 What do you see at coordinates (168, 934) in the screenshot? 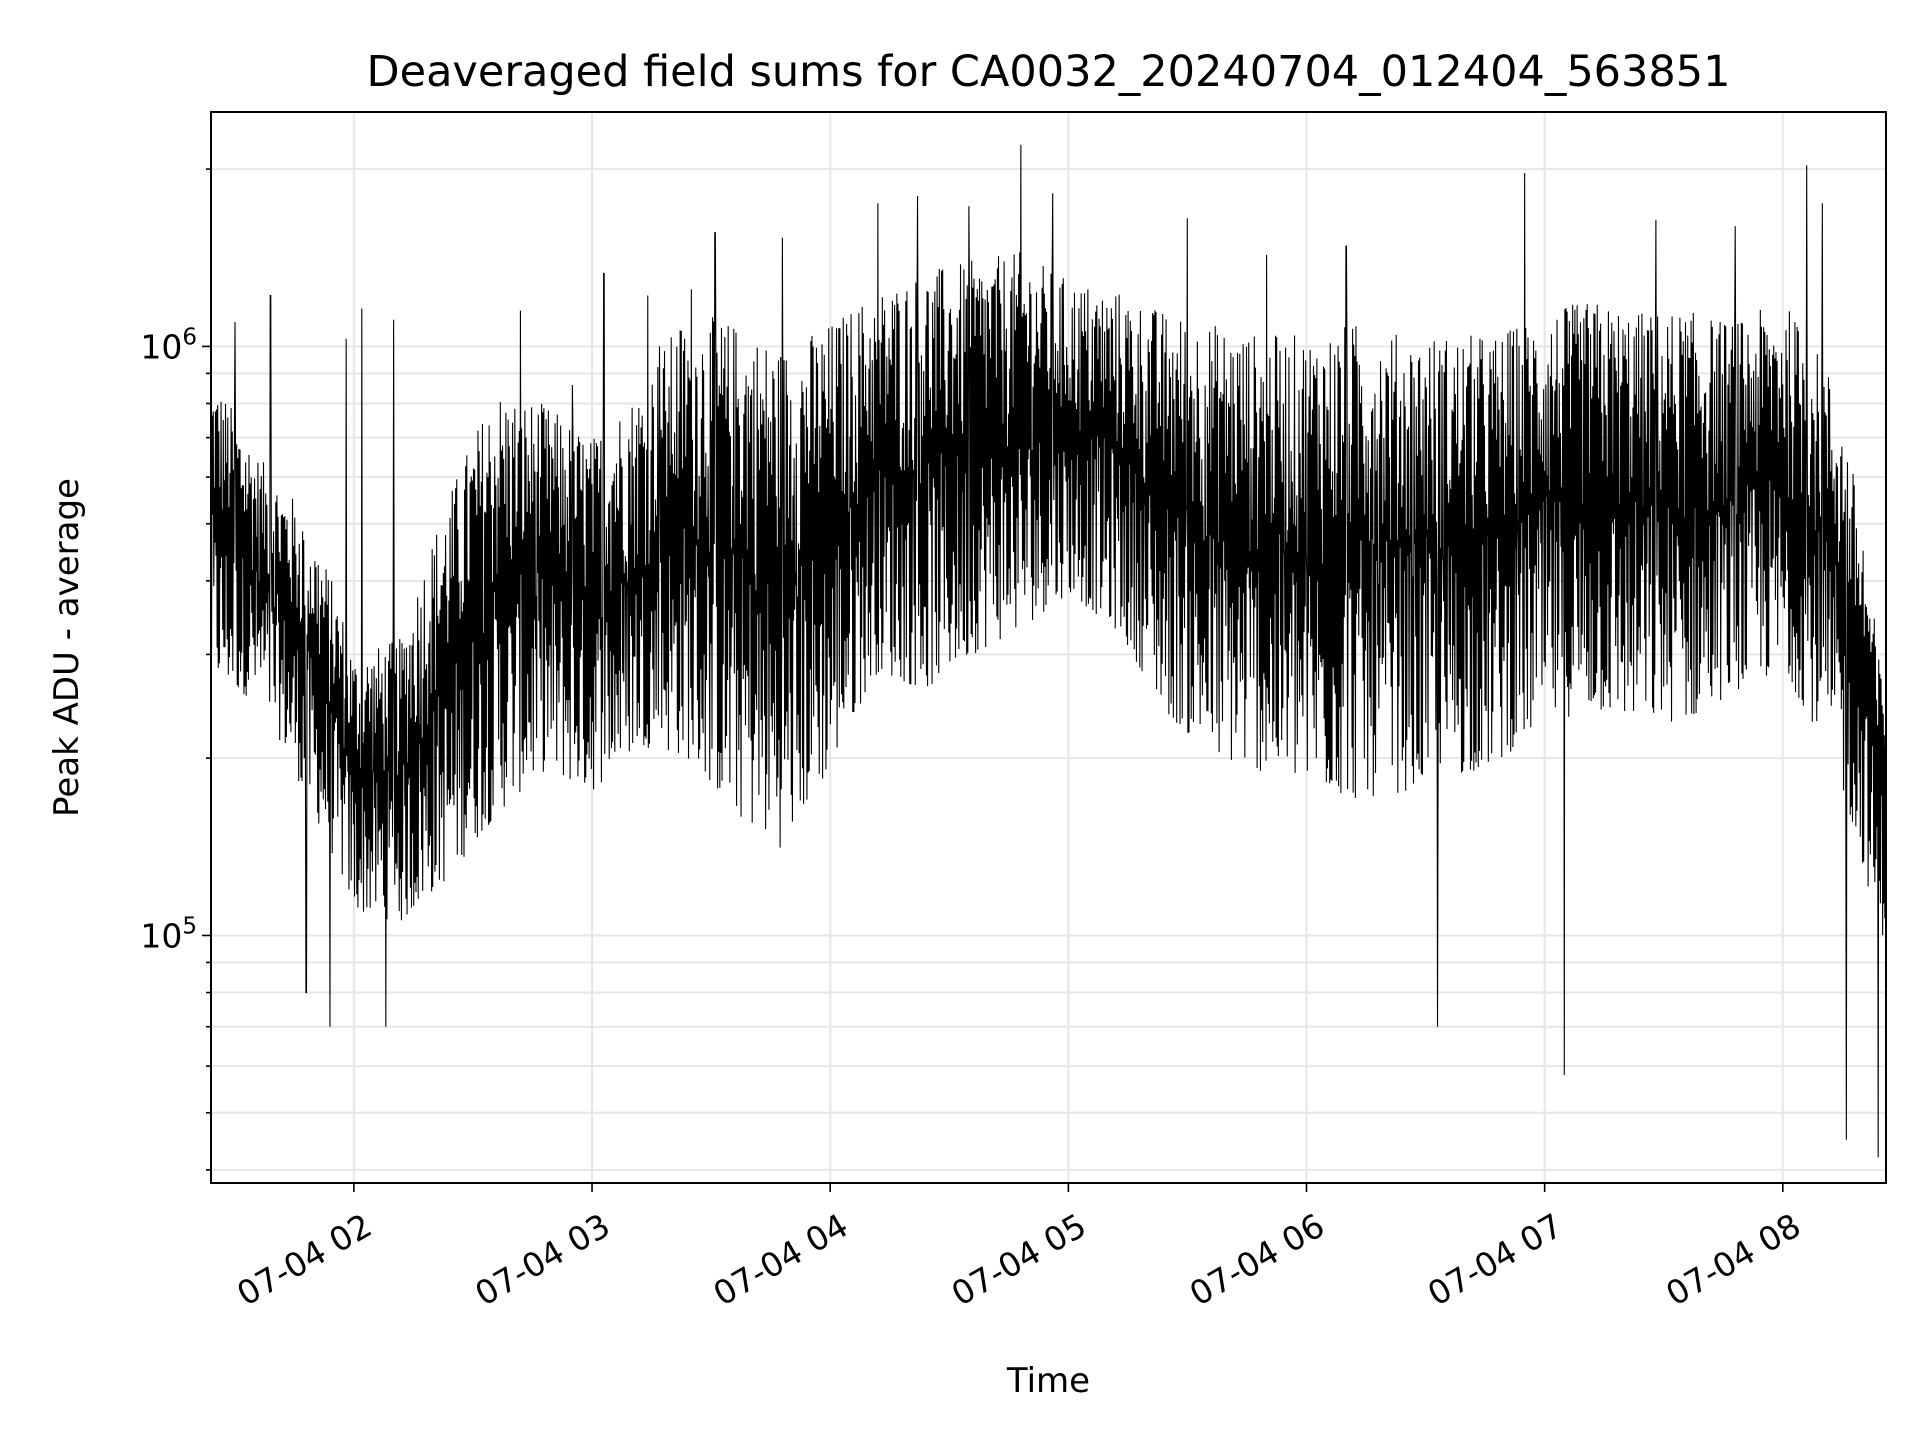
I see `y-tick-label: 105` at bounding box center [168, 934].